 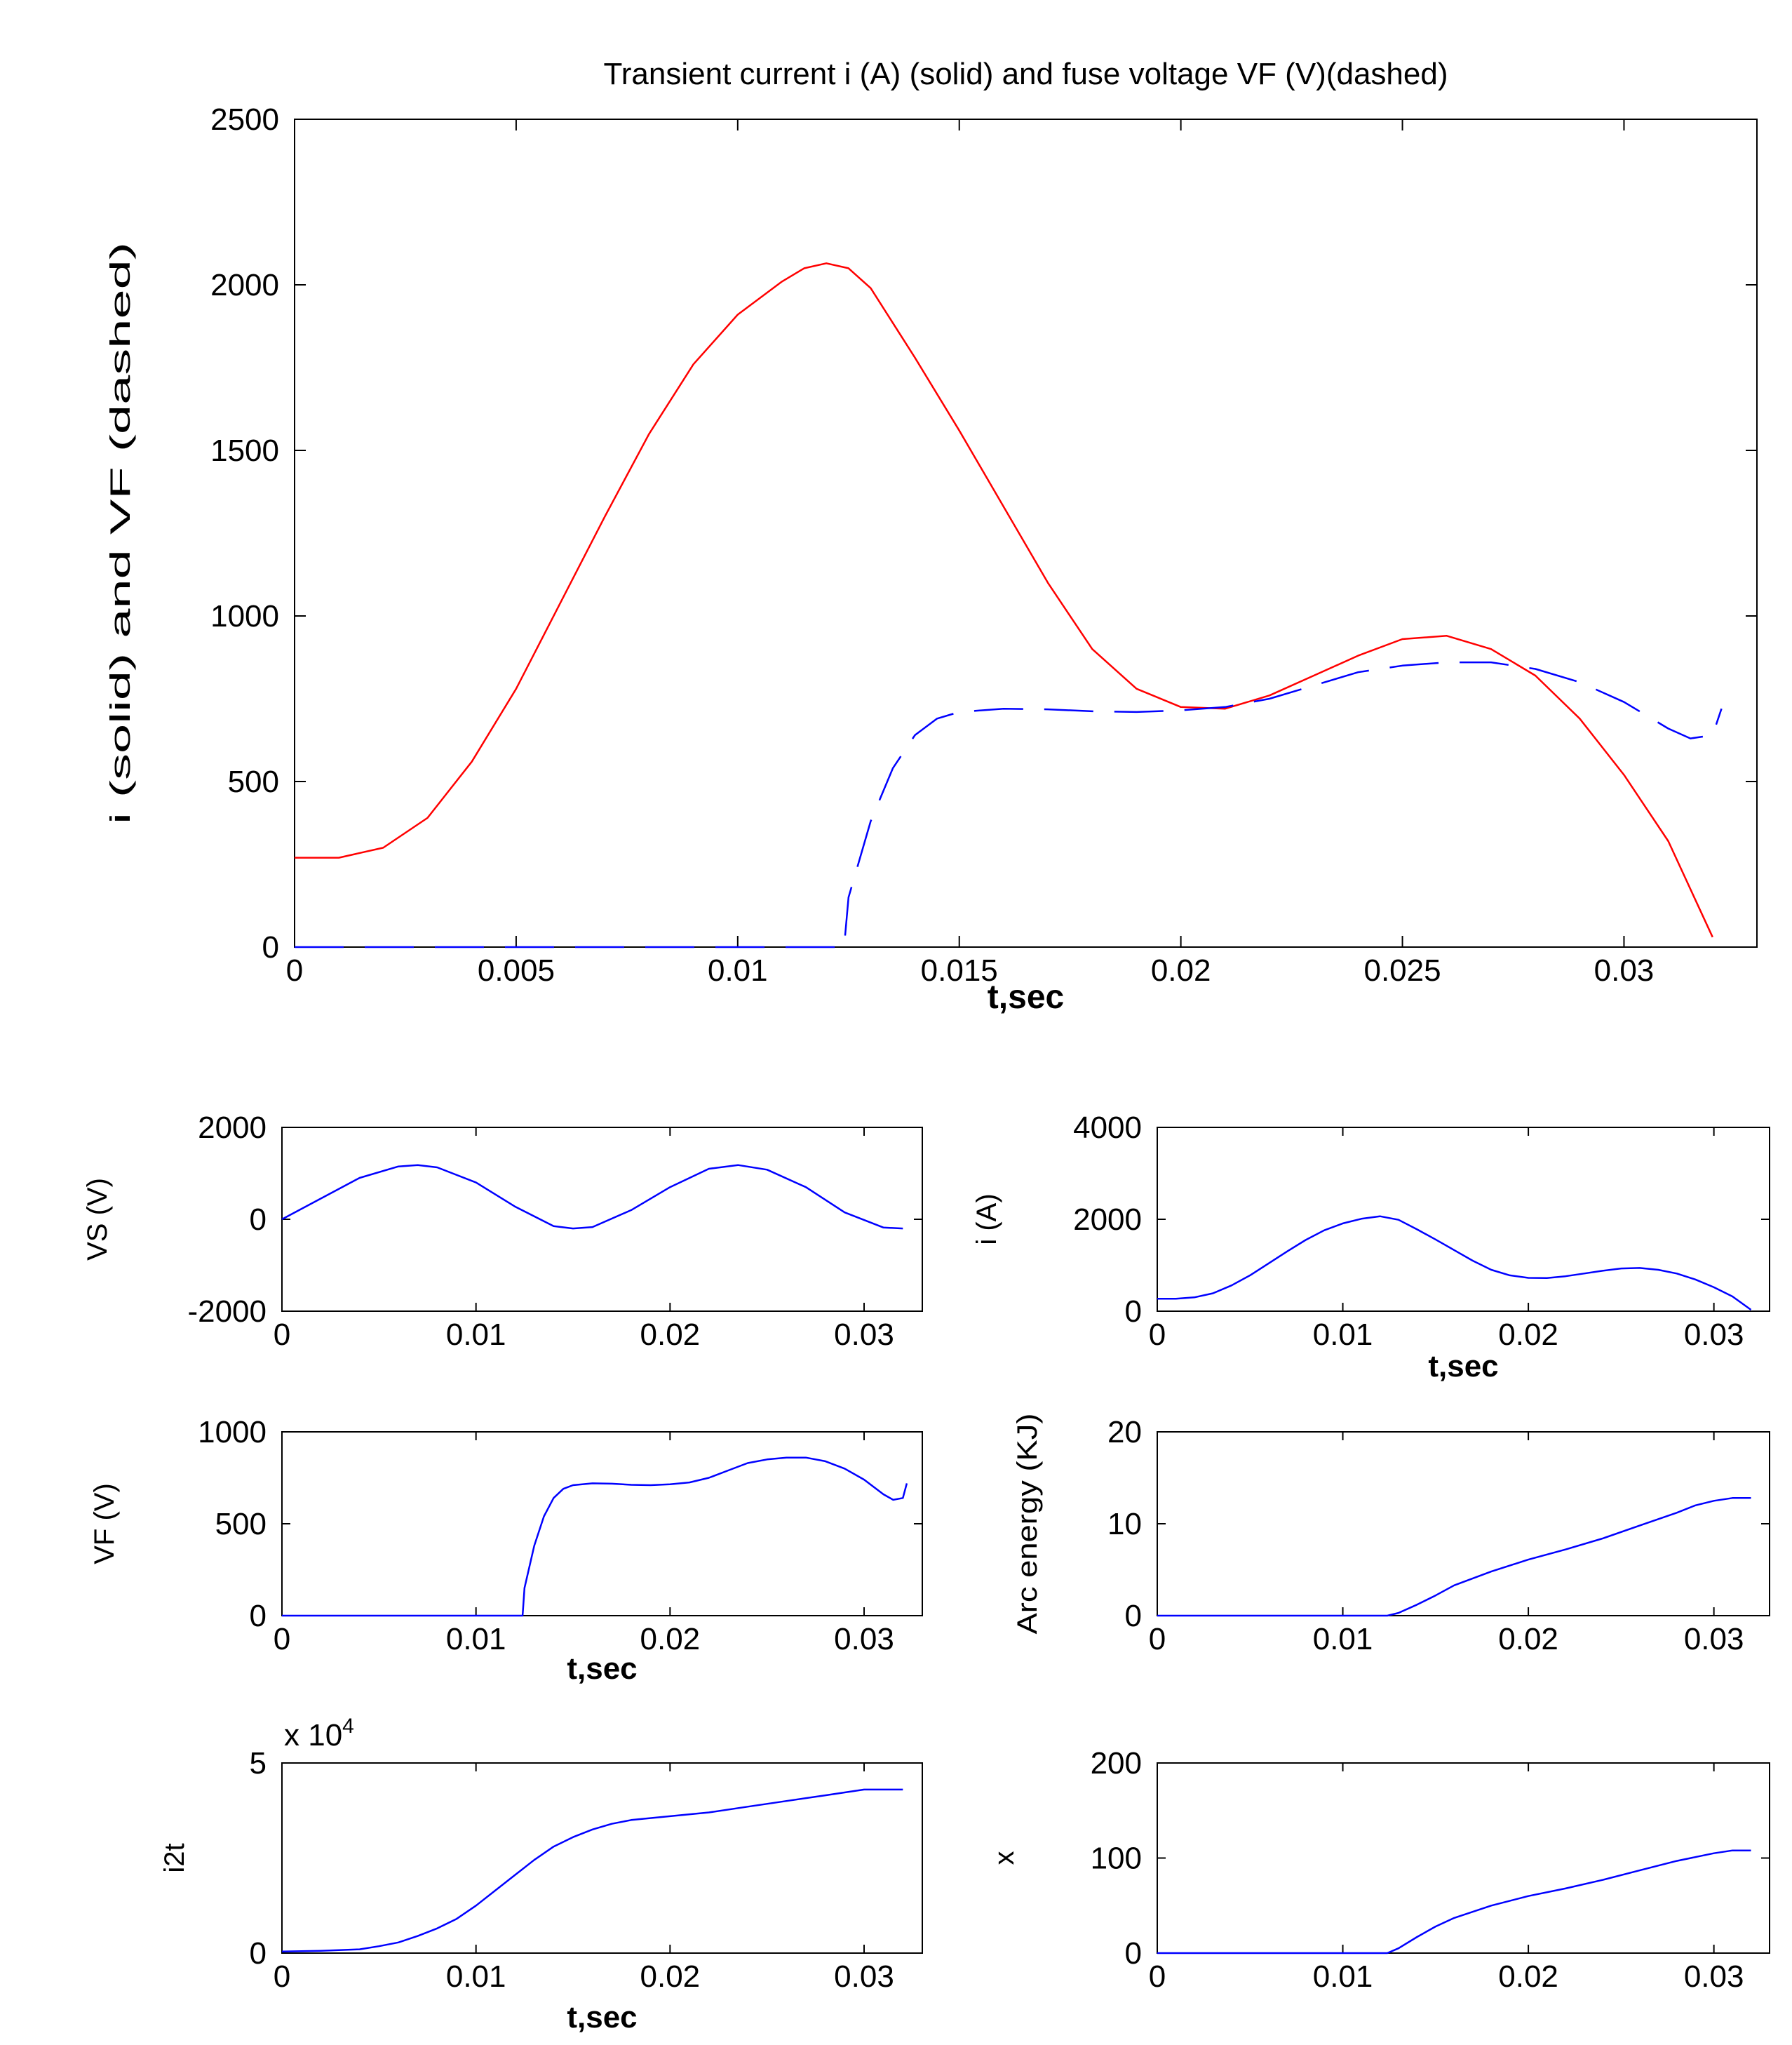 I want to click on y-axis-label: x, so click(x=1004, y=1858).